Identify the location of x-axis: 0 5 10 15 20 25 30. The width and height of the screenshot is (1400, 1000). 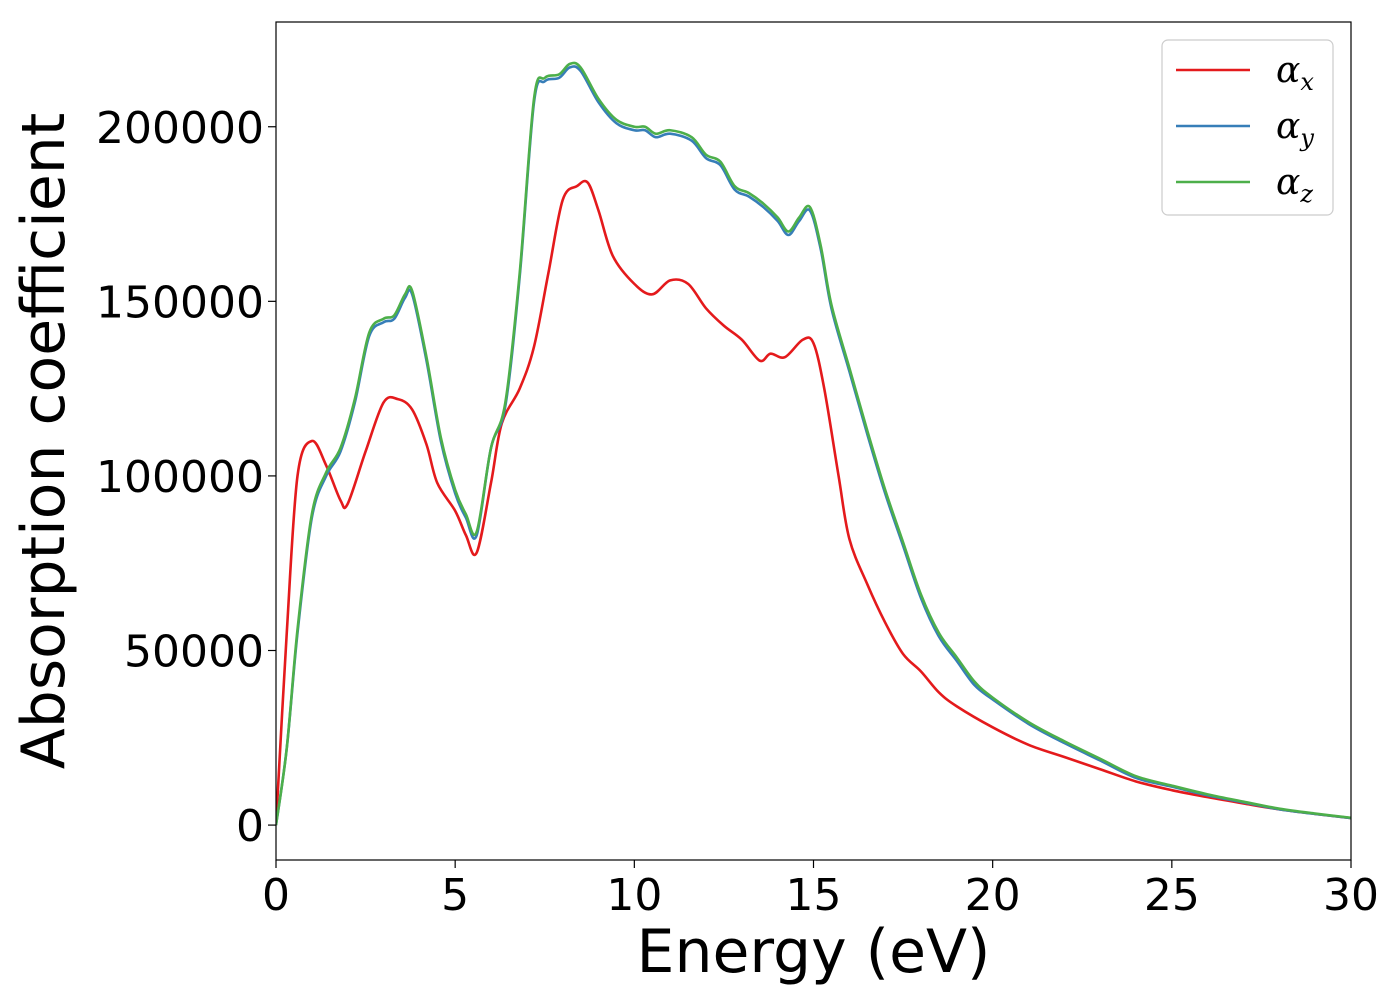
(820, 890).